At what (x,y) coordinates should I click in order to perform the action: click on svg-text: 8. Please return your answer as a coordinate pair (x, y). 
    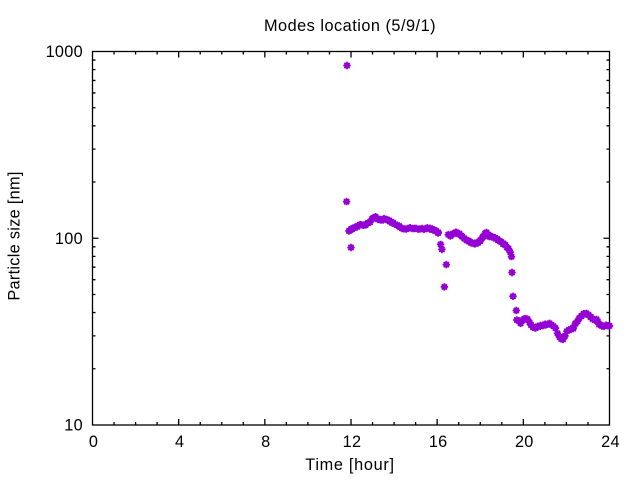
    Looking at the image, I should click on (265, 442).